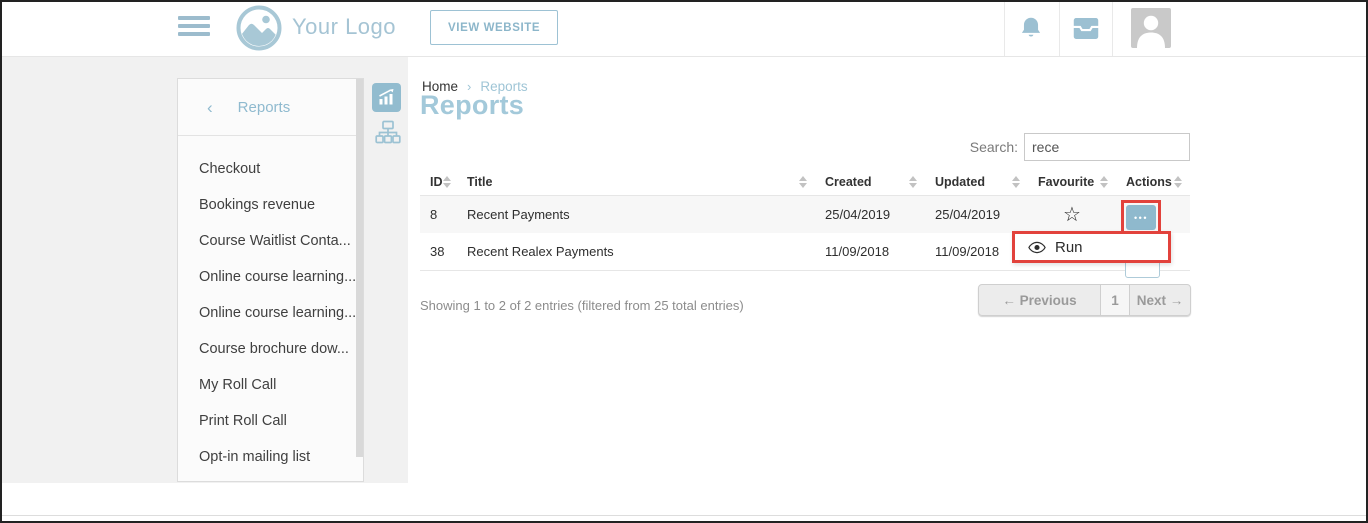 The image size is (1368, 523). What do you see at coordinates (1107, 147) in the screenshot?
I see `search-input` at bounding box center [1107, 147].